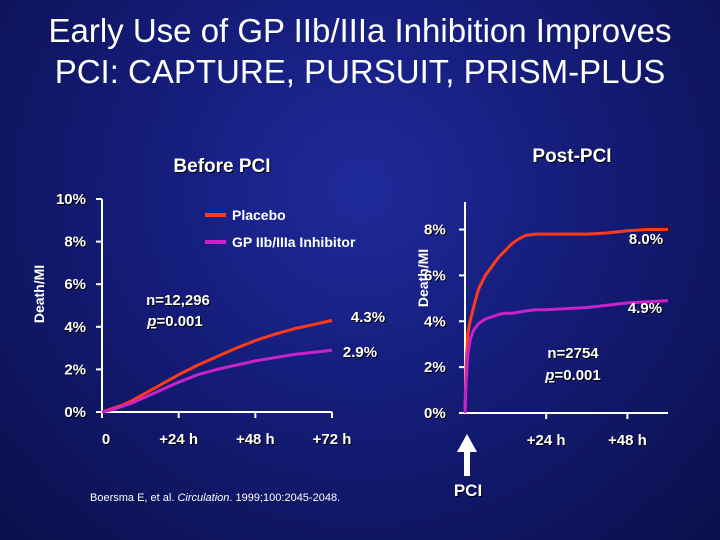  I want to click on right-p-value: =0.001, so click(577, 375).